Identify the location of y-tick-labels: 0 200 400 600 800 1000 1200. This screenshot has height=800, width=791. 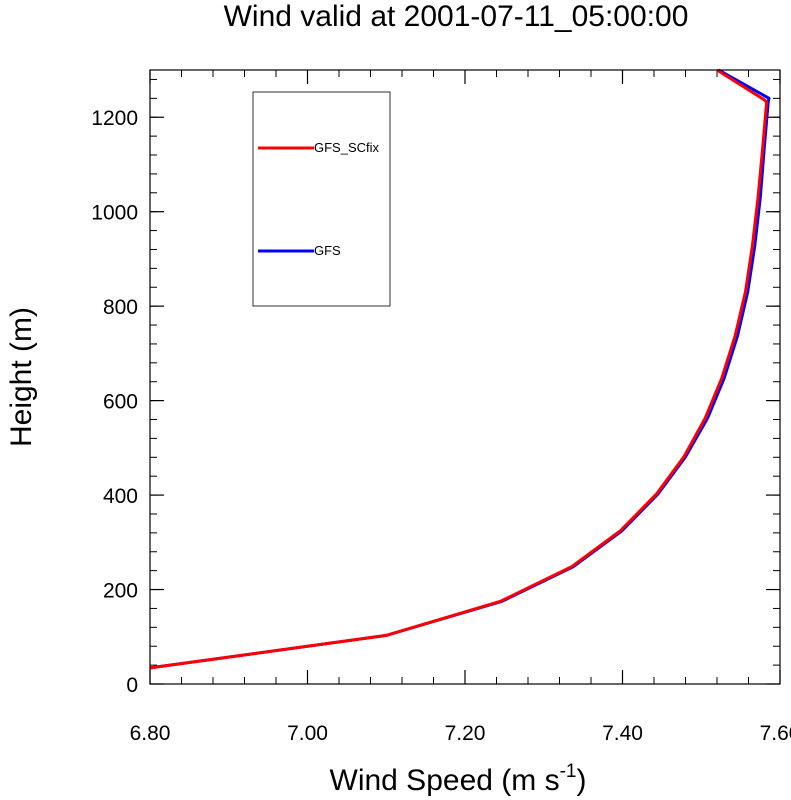
(114, 402).